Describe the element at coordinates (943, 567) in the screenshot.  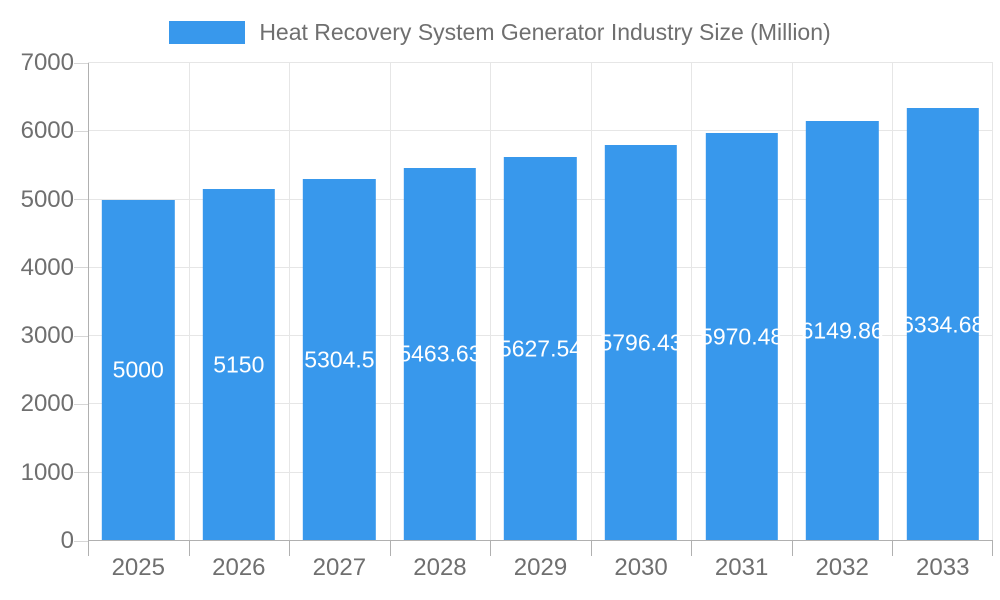
I see `x-tick-label-2033: 2033` at that location.